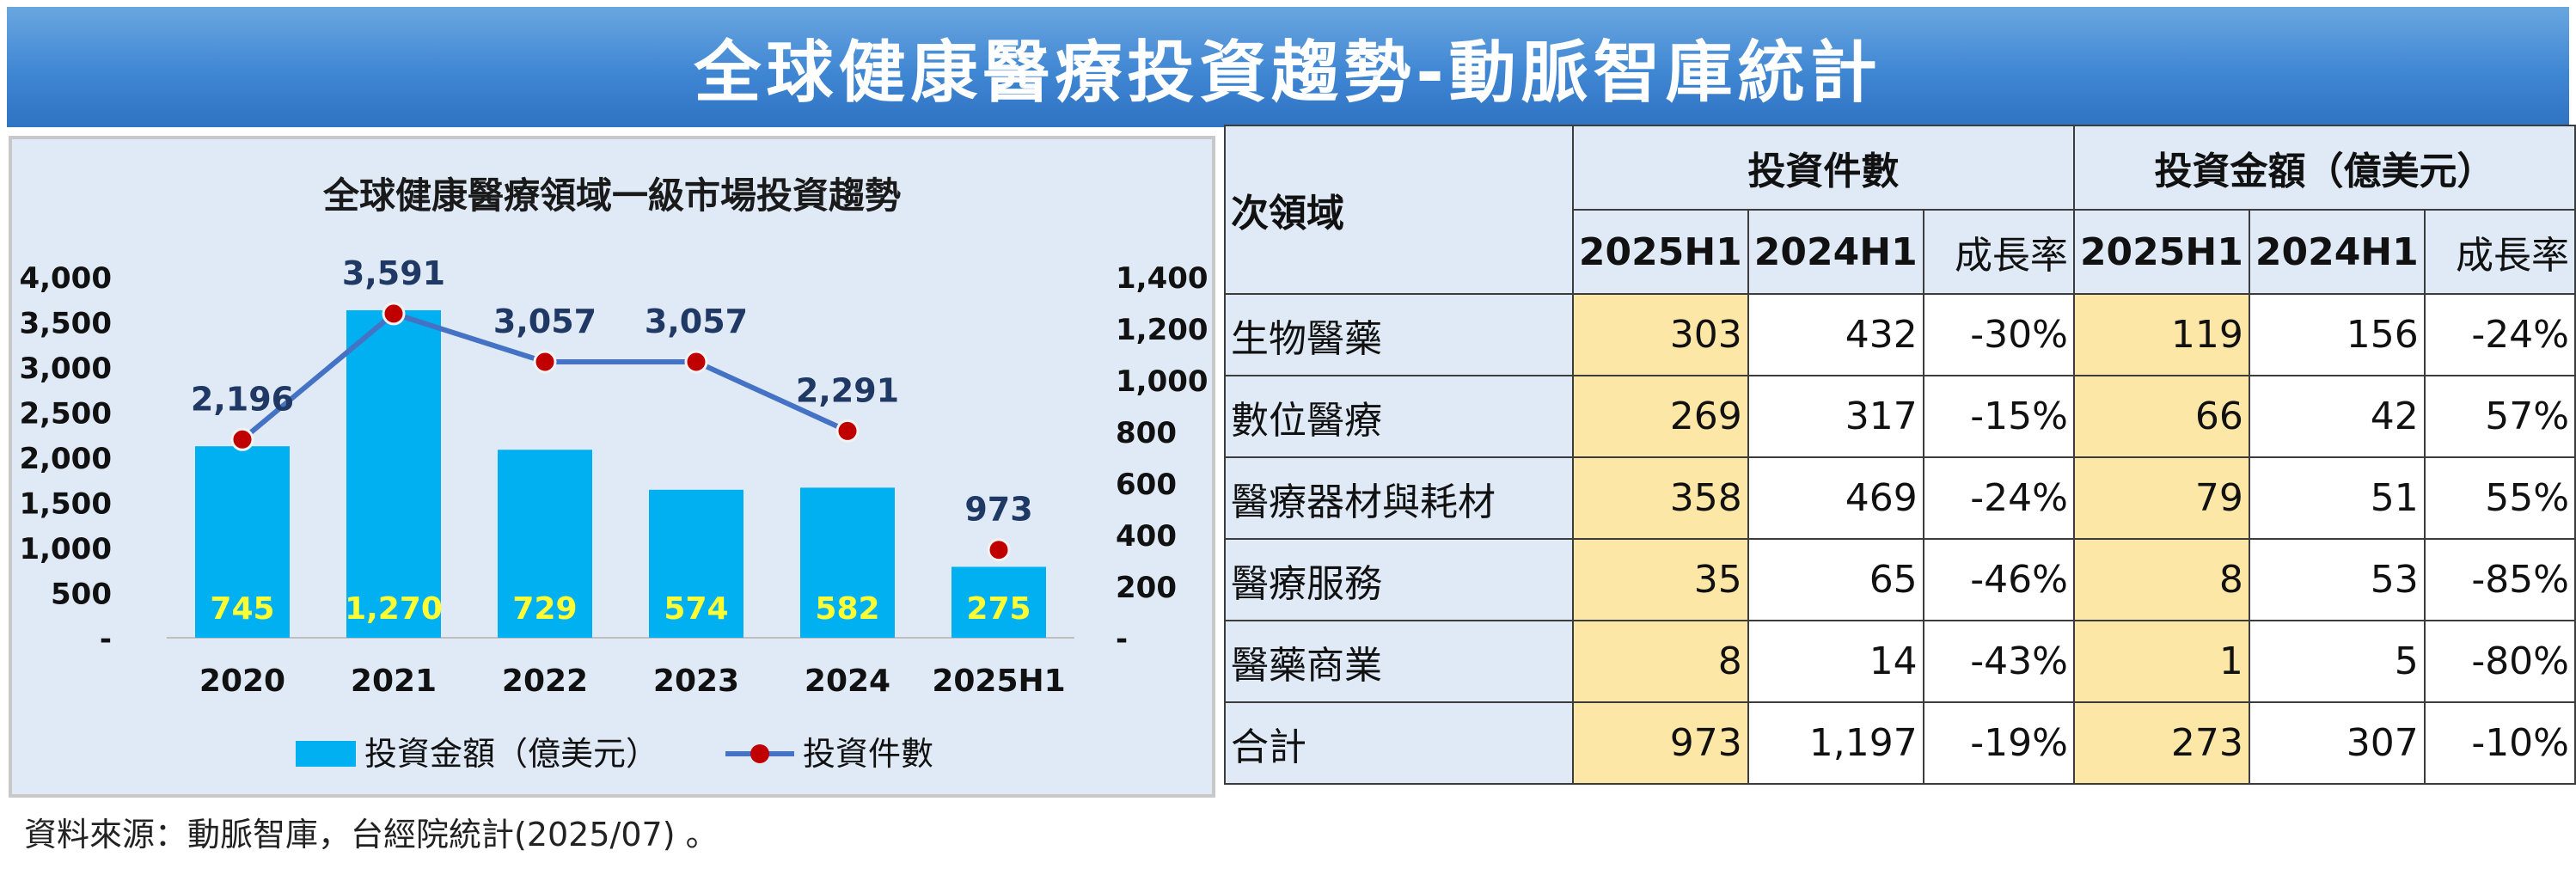 The width and height of the screenshot is (2576, 881). Describe the element at coordinates (696, 681) in the screenshot. I see `x-tick-label: 2023` at that location.